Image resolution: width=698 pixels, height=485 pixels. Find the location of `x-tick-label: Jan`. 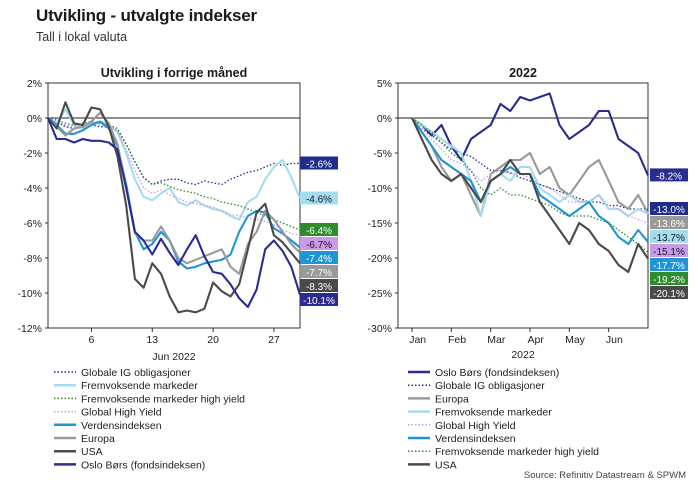

x-tick-label: Jan is located at coordinates (417, 340).